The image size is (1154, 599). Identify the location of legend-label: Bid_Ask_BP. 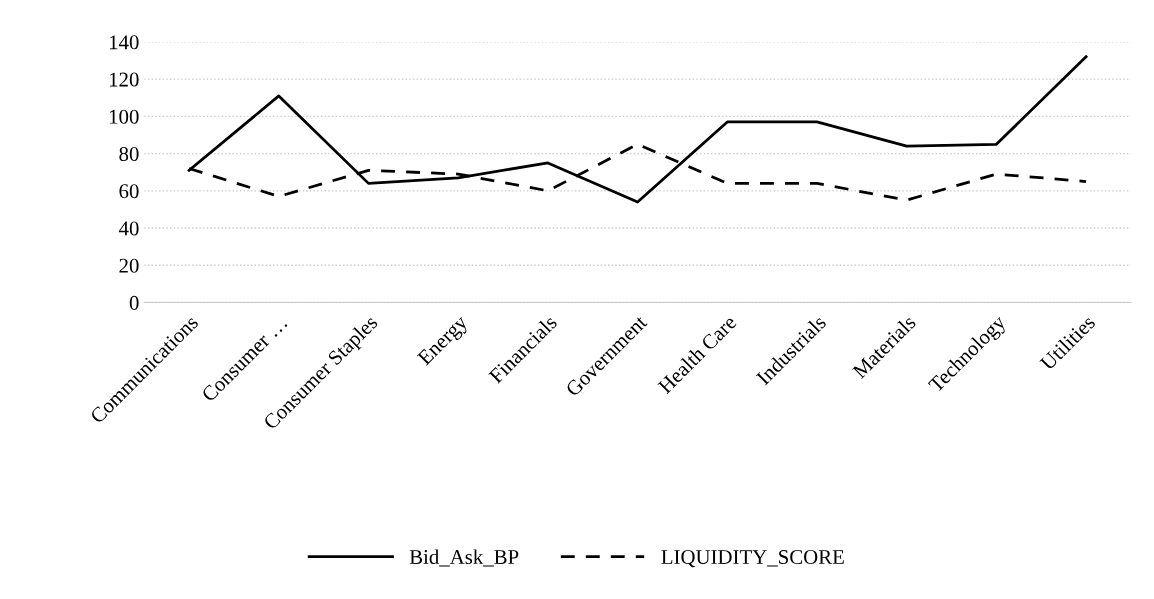
(464, 558).